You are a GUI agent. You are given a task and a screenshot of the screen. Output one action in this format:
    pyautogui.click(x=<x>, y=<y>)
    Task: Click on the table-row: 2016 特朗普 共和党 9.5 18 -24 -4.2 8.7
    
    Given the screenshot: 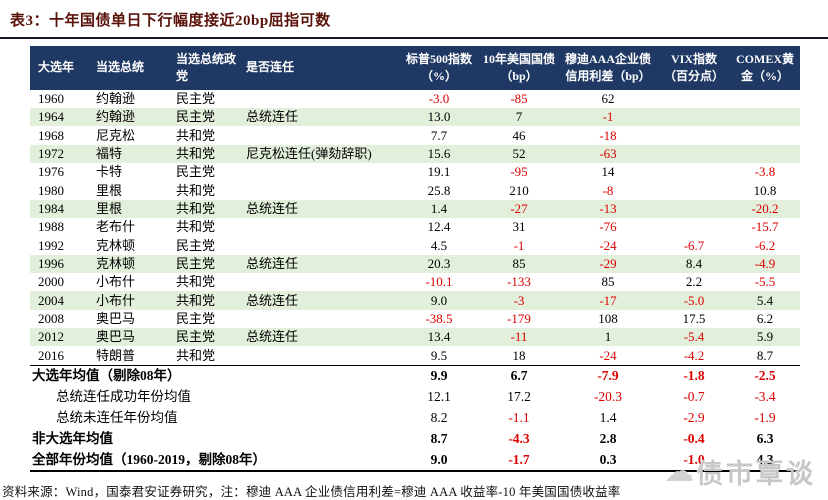 What is the action you would take?
    pyautogui.click(x=415, y=355)
    